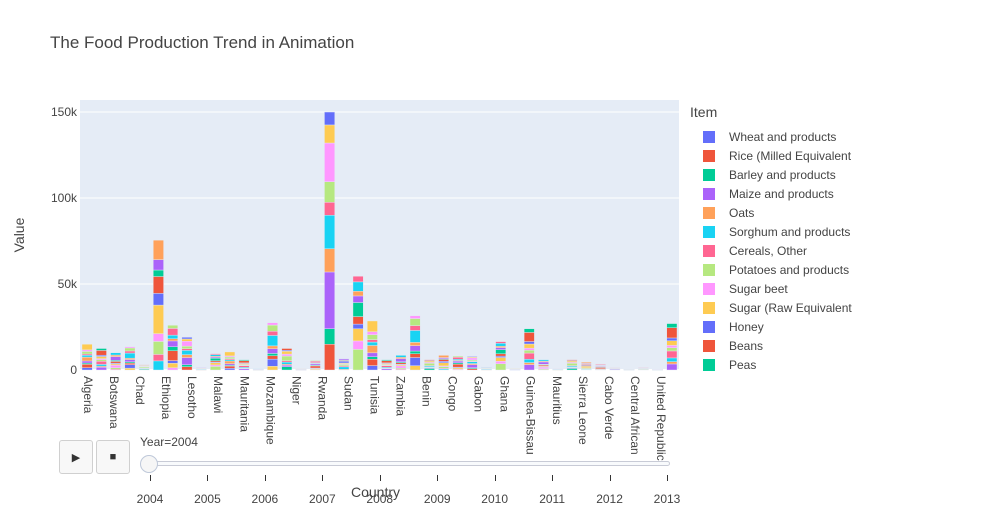 The width and height of the screenshot is (983, 525). What do you see at coordinates (771, 307) in the screenshot?
I see `legend-item: Sugar (Raw Equivalent` at bounding box center [771, 307].